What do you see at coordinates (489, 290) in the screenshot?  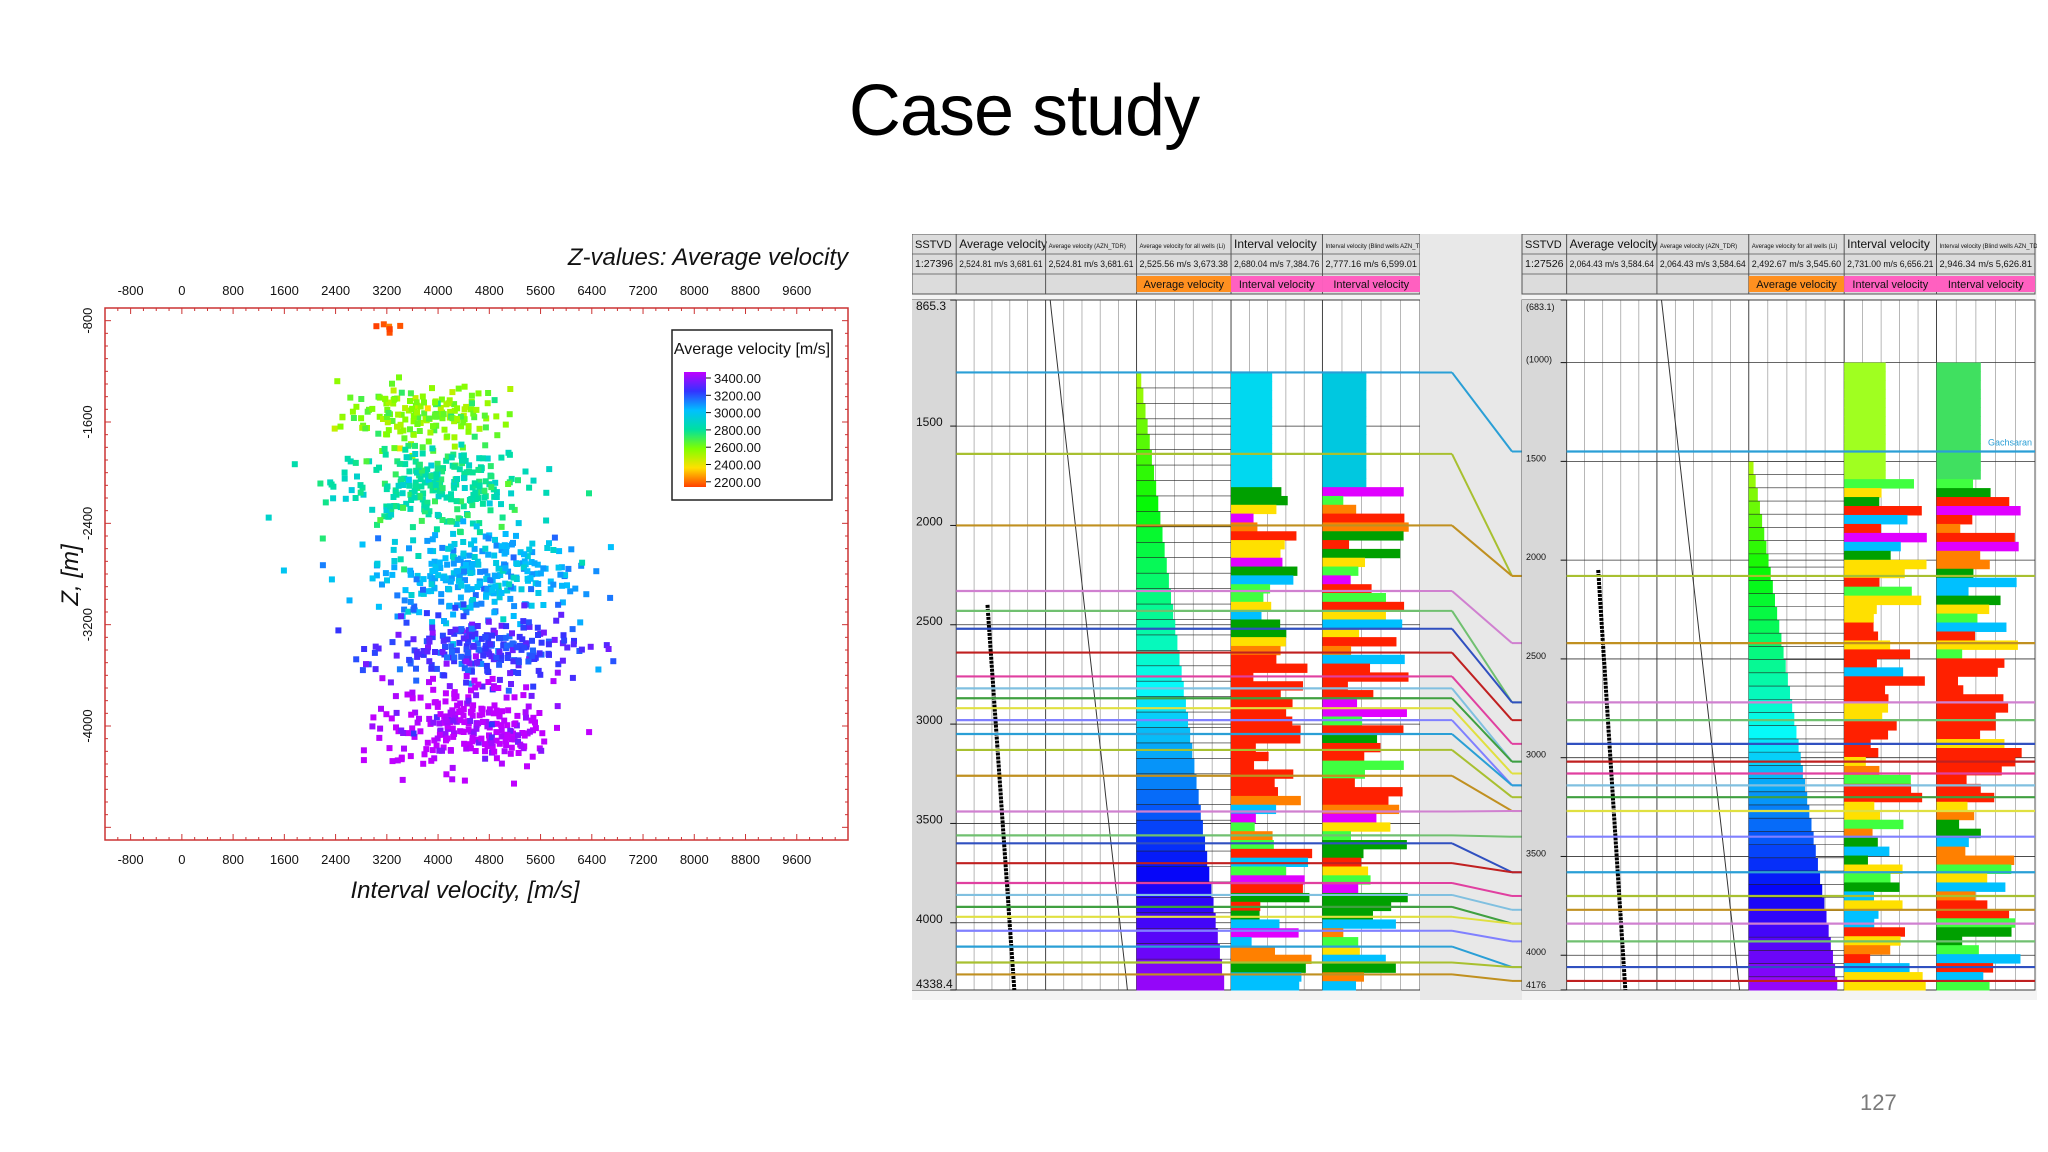 I see `x-tick-label: 4800` at bounding box center [489, 290].